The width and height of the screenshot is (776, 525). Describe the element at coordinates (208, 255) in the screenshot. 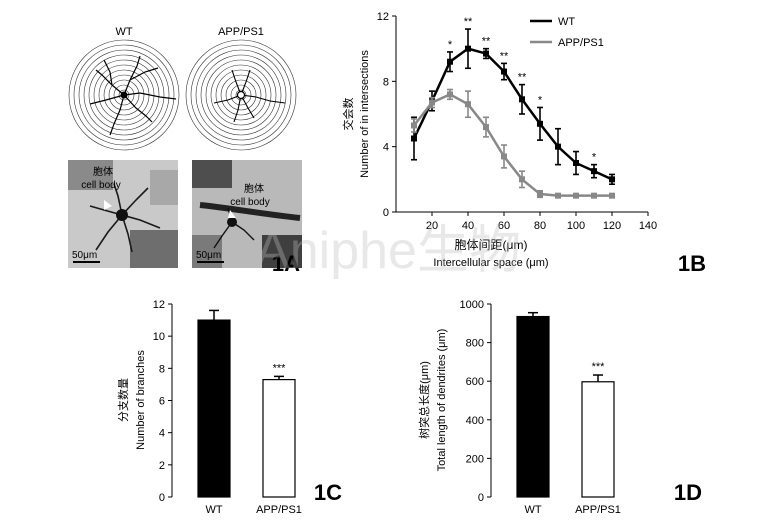

I see `scale-bar-label-app: 50μm` at that location.